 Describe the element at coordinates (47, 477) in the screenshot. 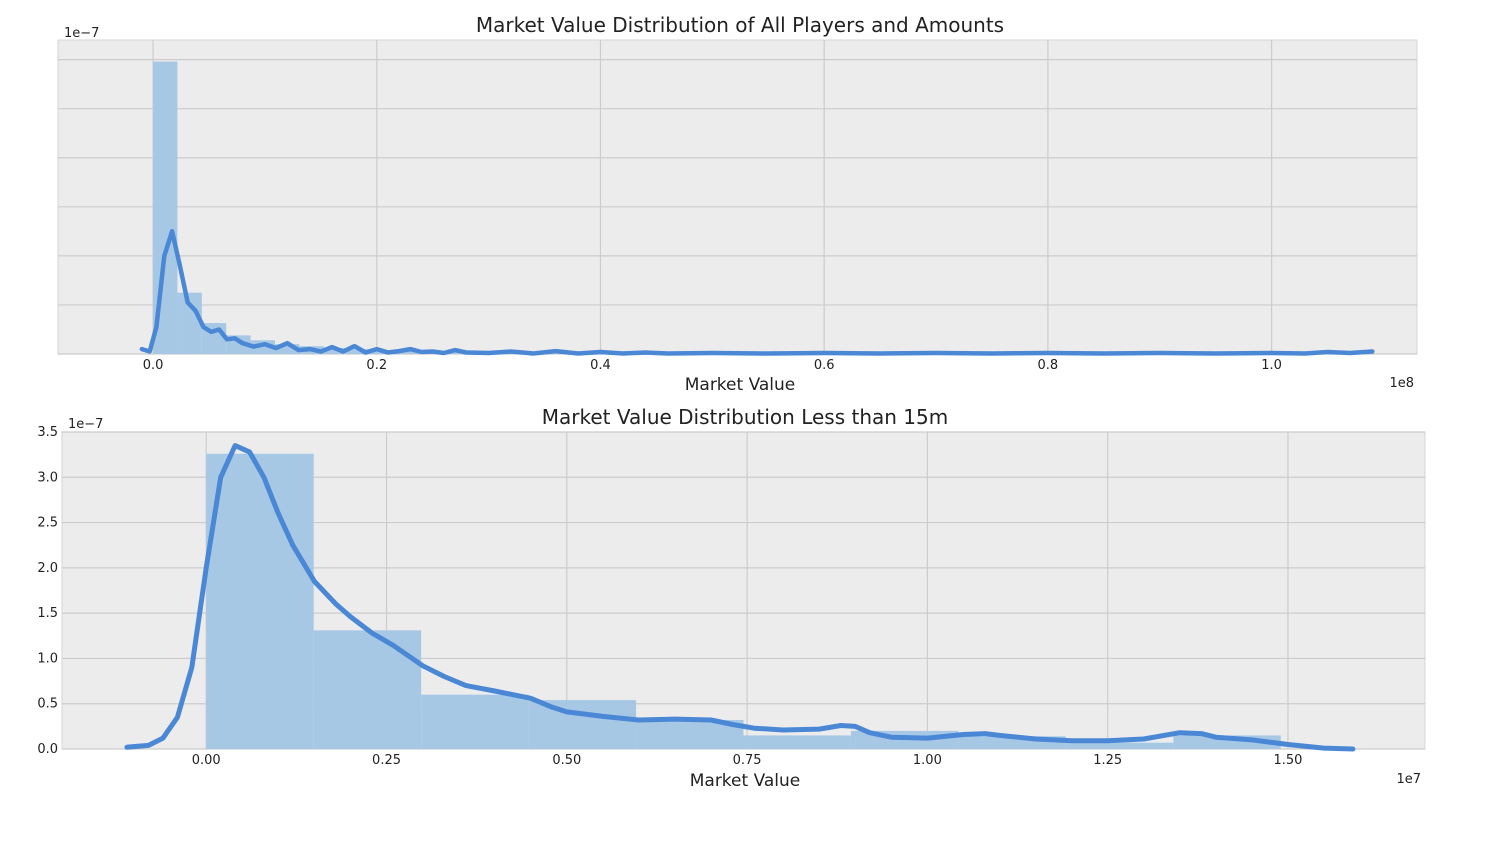

I see `y-tick-label: 3.0` at that location.